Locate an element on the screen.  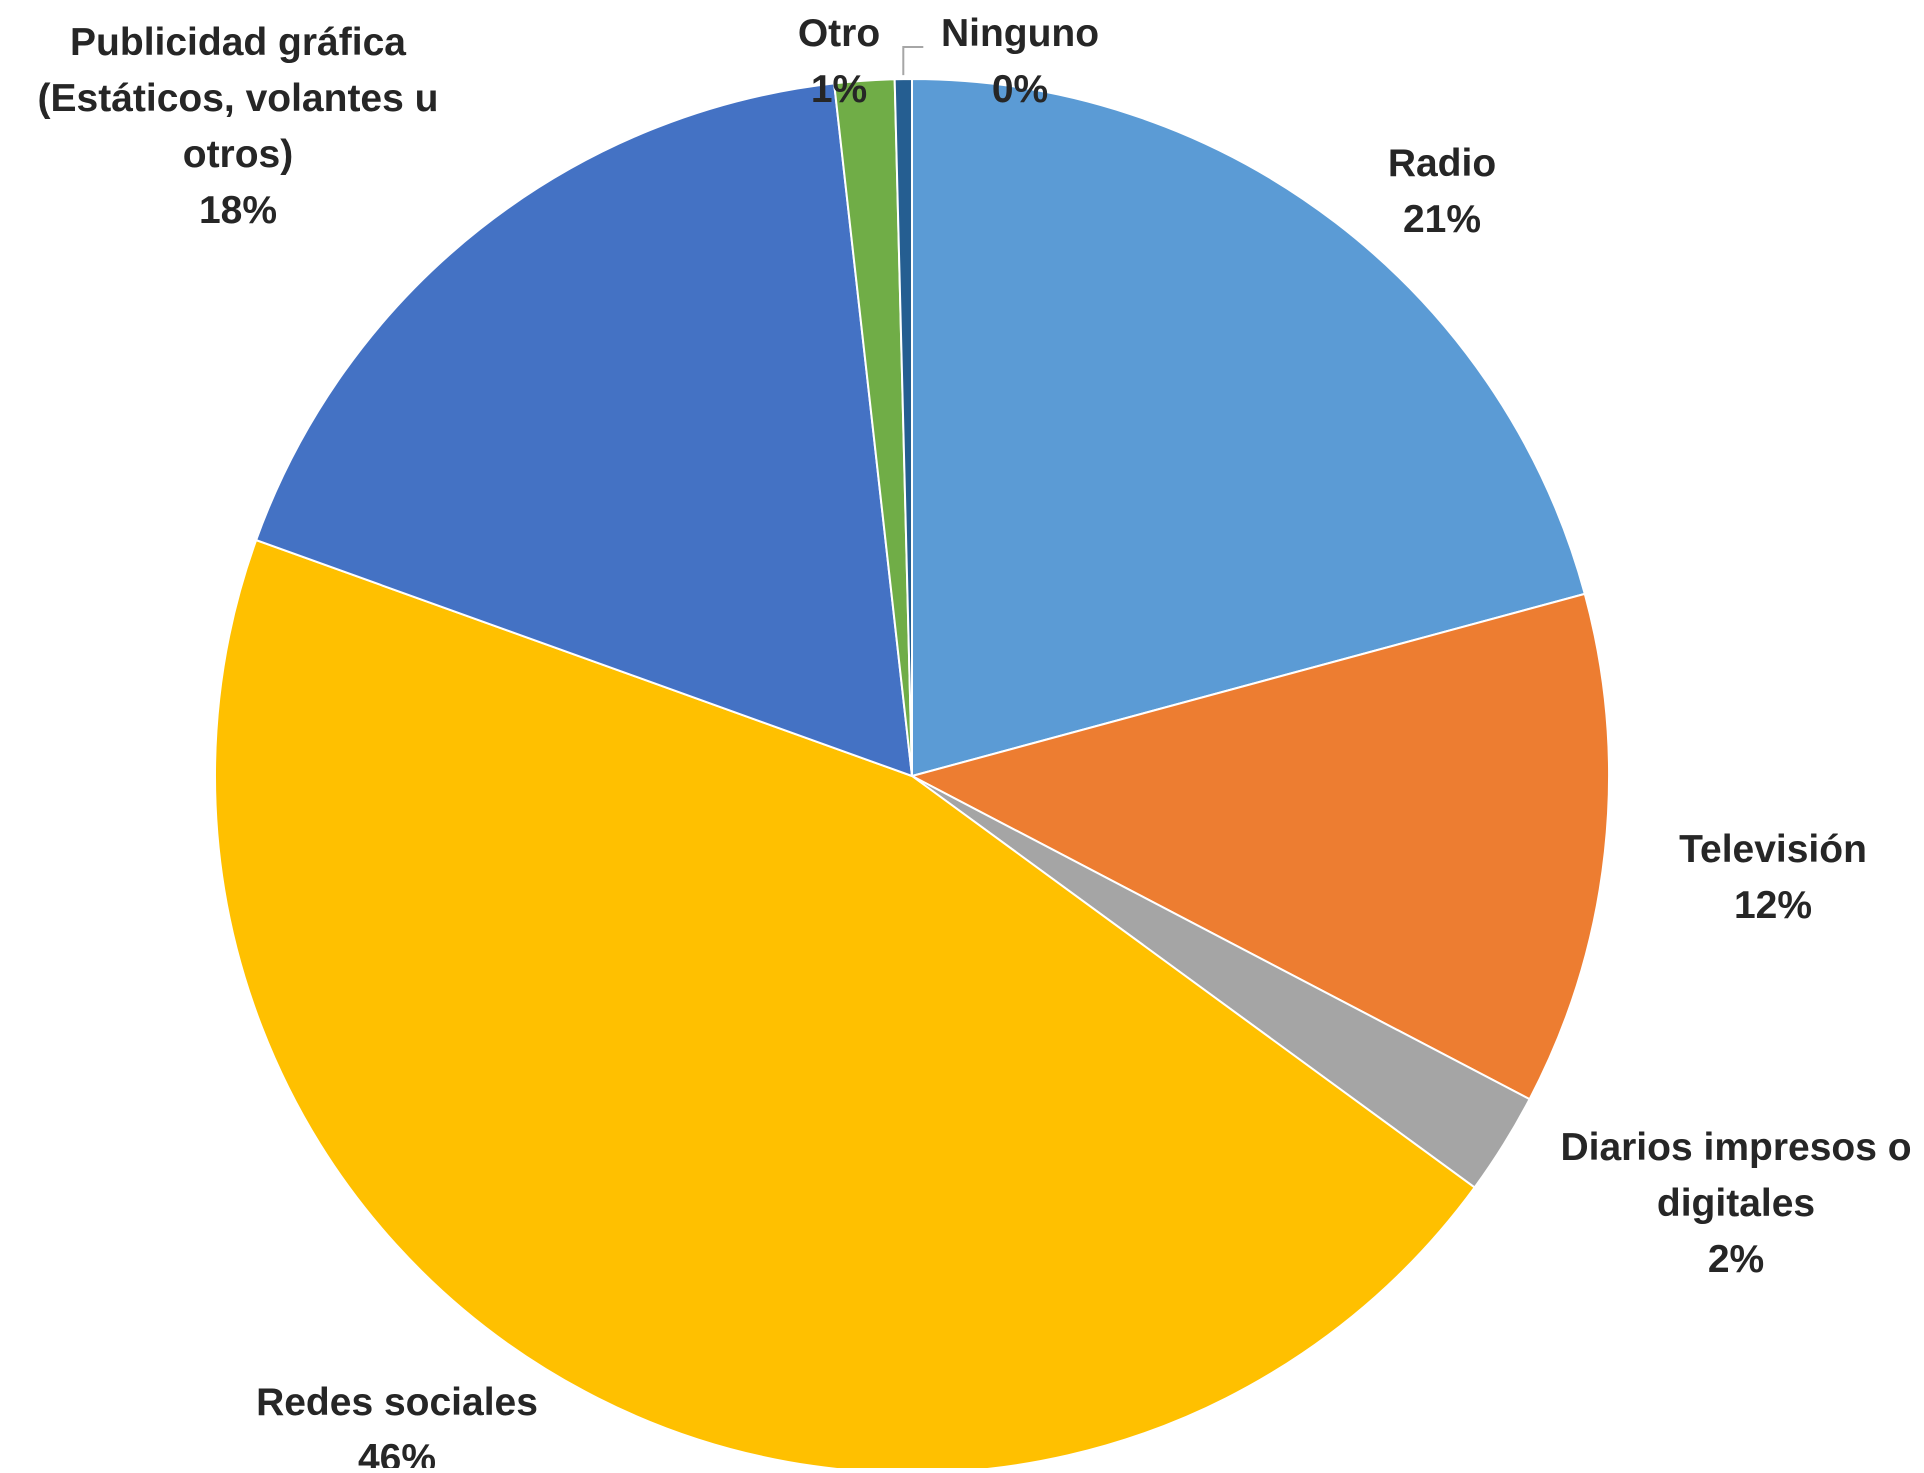
slice-label-line-0-0: Radio is located at coordinates (1442, 163).